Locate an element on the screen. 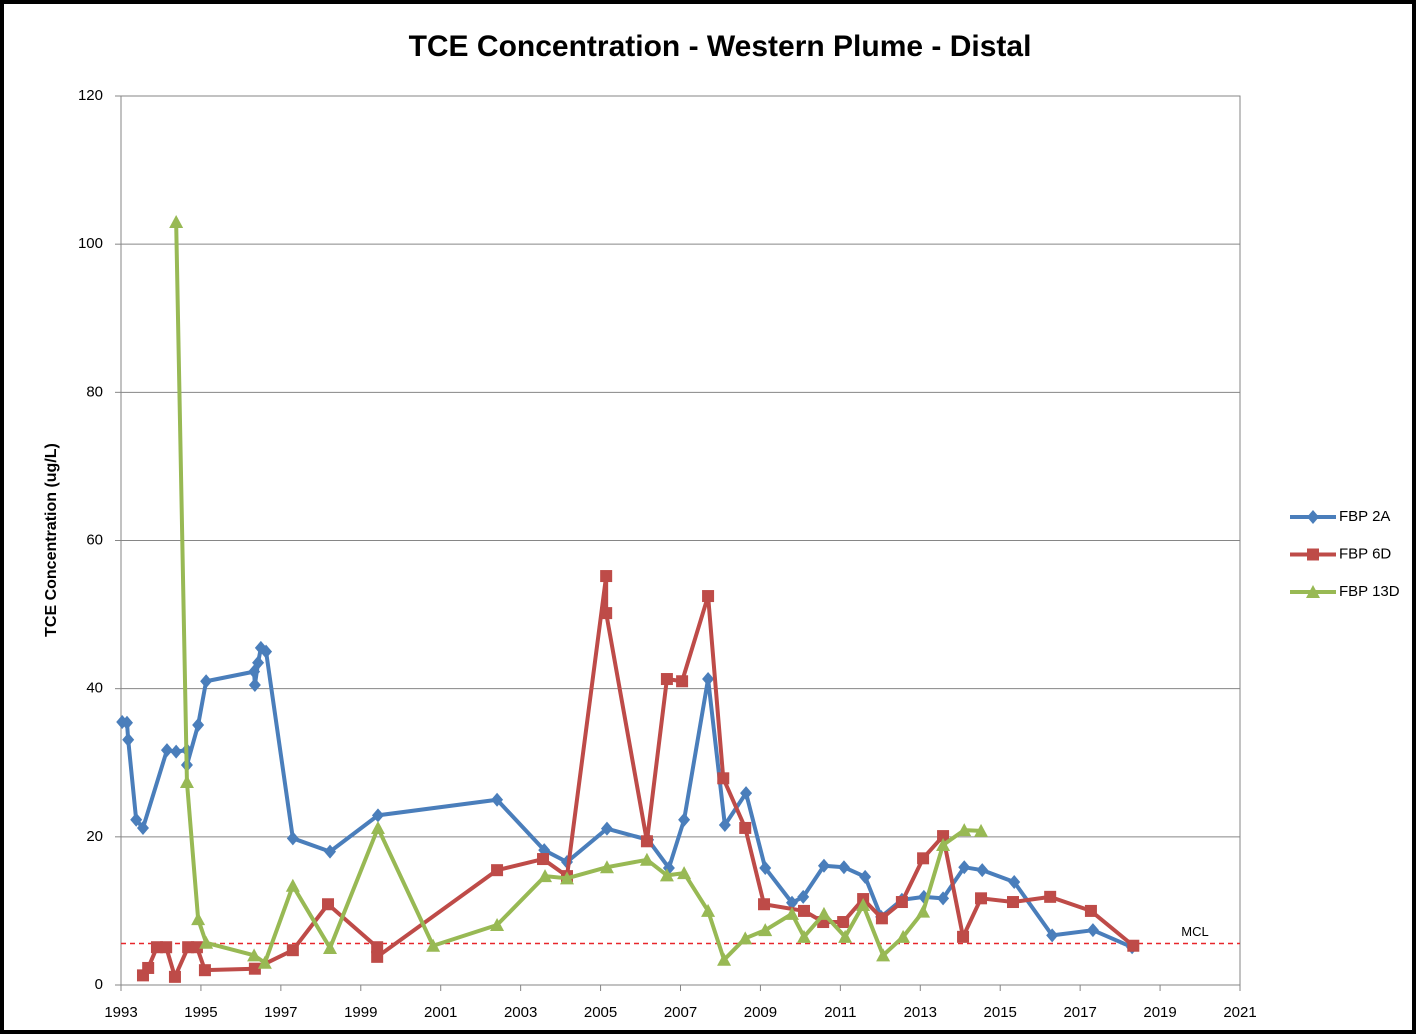 The height and width of the screenshot is (1034, 1416). x-tick-label: 1997 is located at coordinates (280, 1012).